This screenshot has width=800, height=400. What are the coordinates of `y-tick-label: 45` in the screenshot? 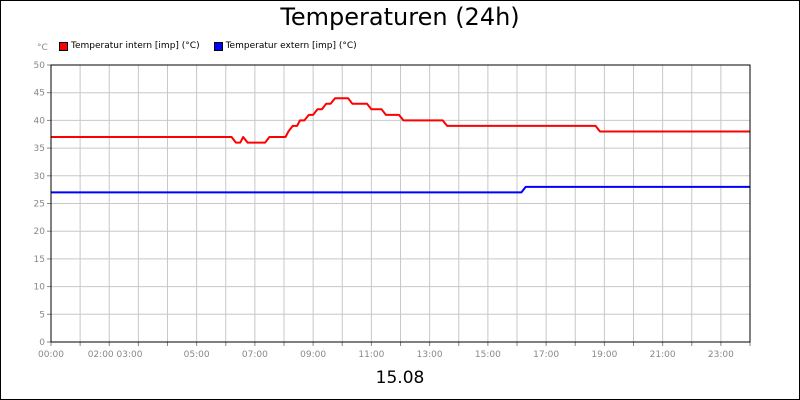 It's located at (39, 94).